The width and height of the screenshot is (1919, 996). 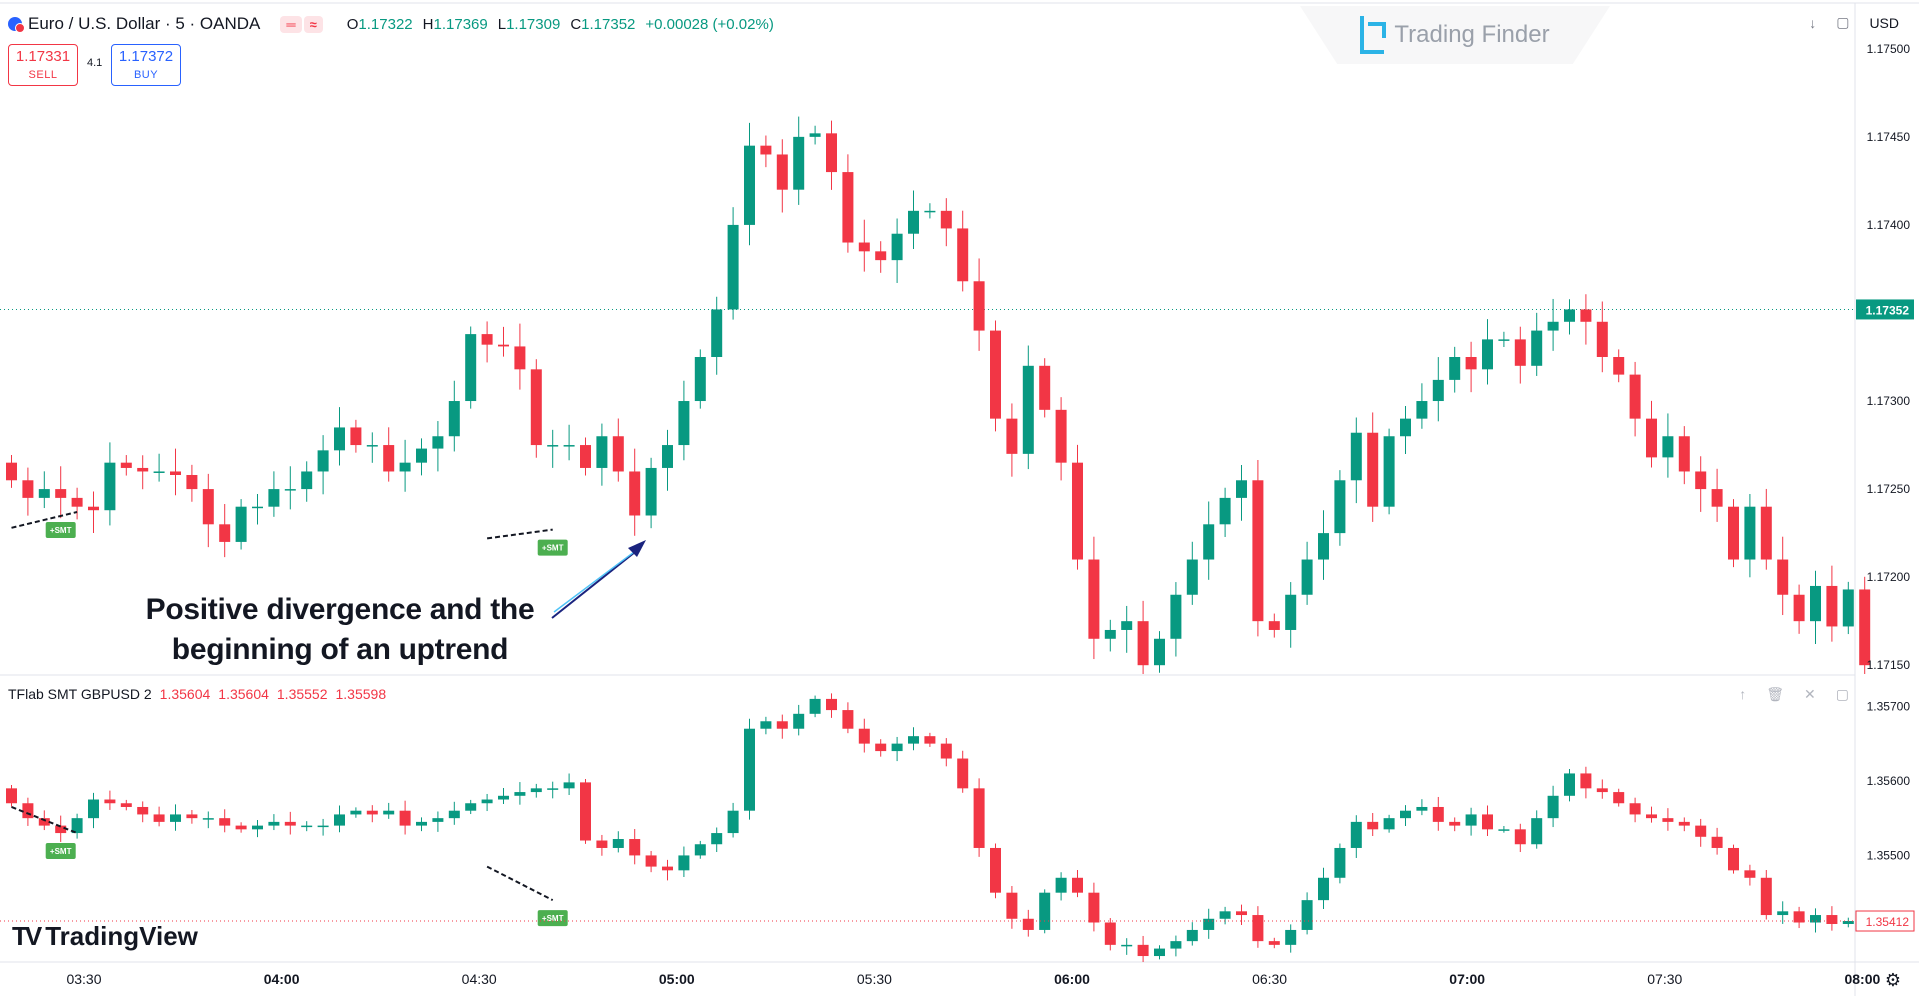 What do you see at coordinates (1813, 22) in the screenshot?
I see `download-arrow-icon: ↓` at bounding box center [1813, 22].